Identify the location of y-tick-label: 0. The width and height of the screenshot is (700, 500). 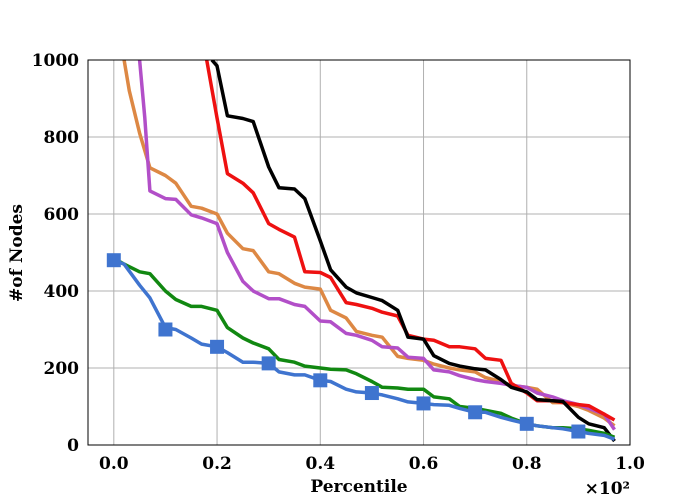
(73, 446).